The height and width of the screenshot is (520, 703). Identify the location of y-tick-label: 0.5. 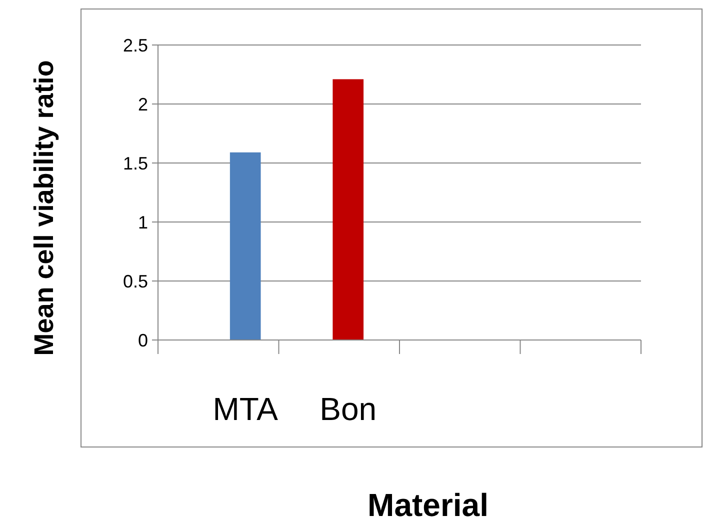
(135, 281).